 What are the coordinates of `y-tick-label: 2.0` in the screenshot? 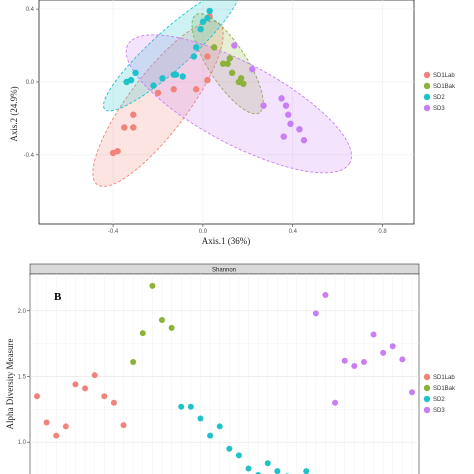 It's located at (22, 312).